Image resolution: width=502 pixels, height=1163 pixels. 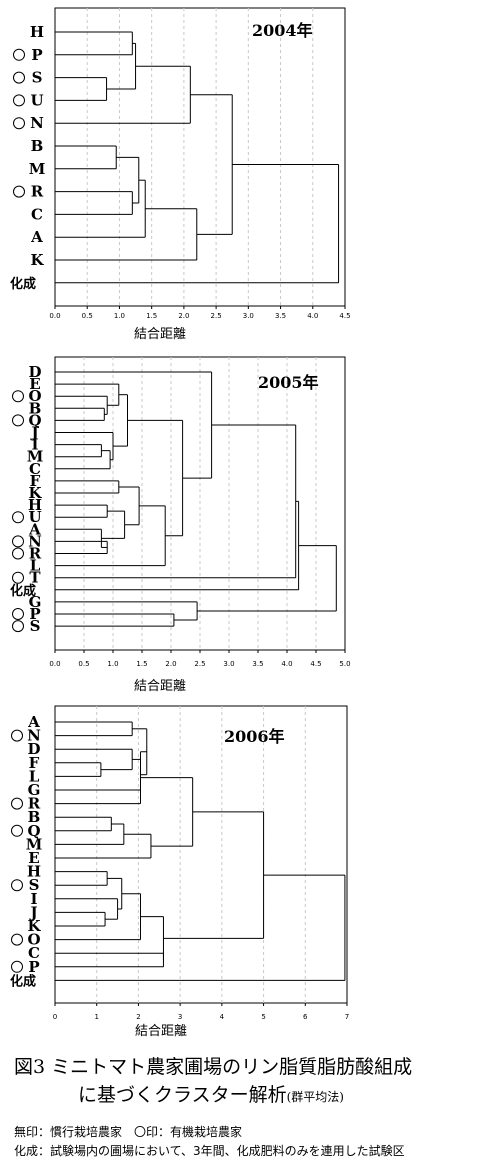 What do you see at coordinates (33, 967) in the screenshot?
I see `p3-leaf-label: P` at bounding box center [33, 967].